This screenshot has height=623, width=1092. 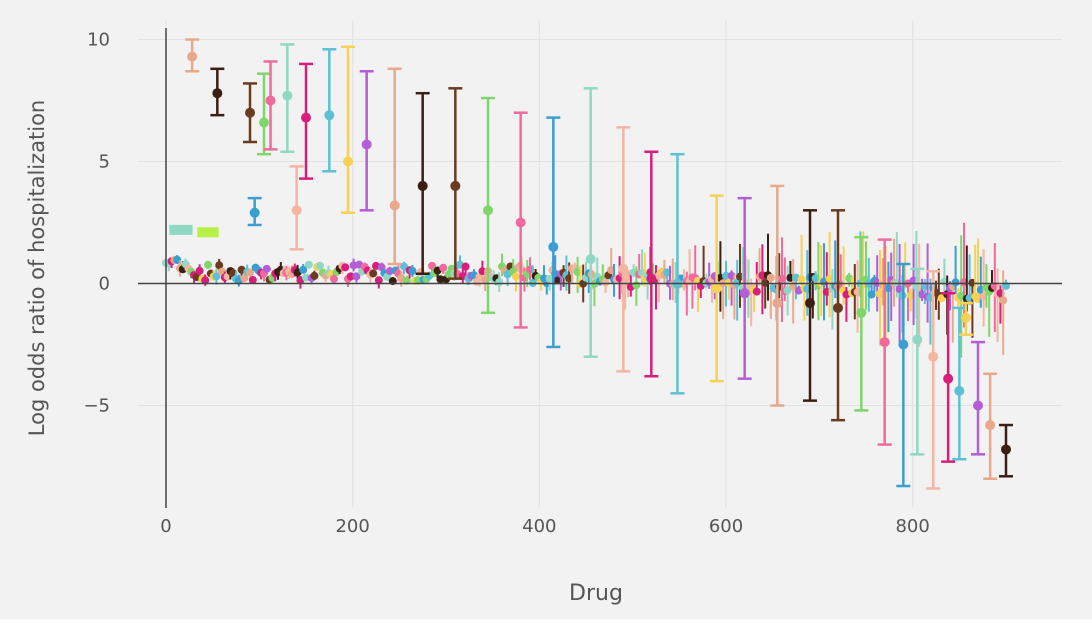 I want to click on x-axis-title: Drug, so click(x=596, y=593).